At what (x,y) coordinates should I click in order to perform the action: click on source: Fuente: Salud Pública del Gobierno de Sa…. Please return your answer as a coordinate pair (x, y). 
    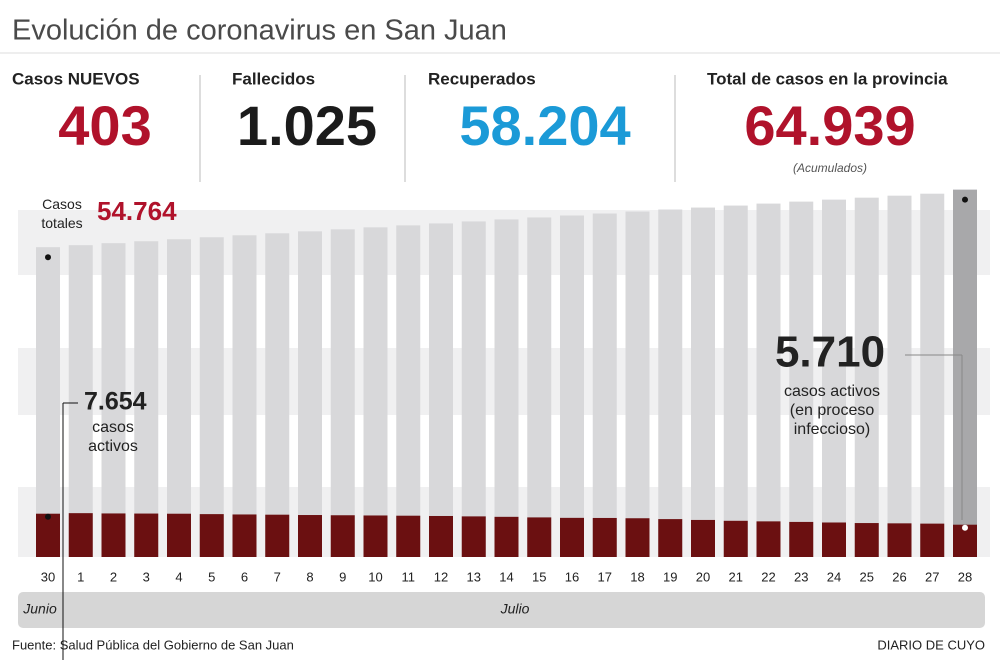
    Looking at the image, I should click on (153, 644).